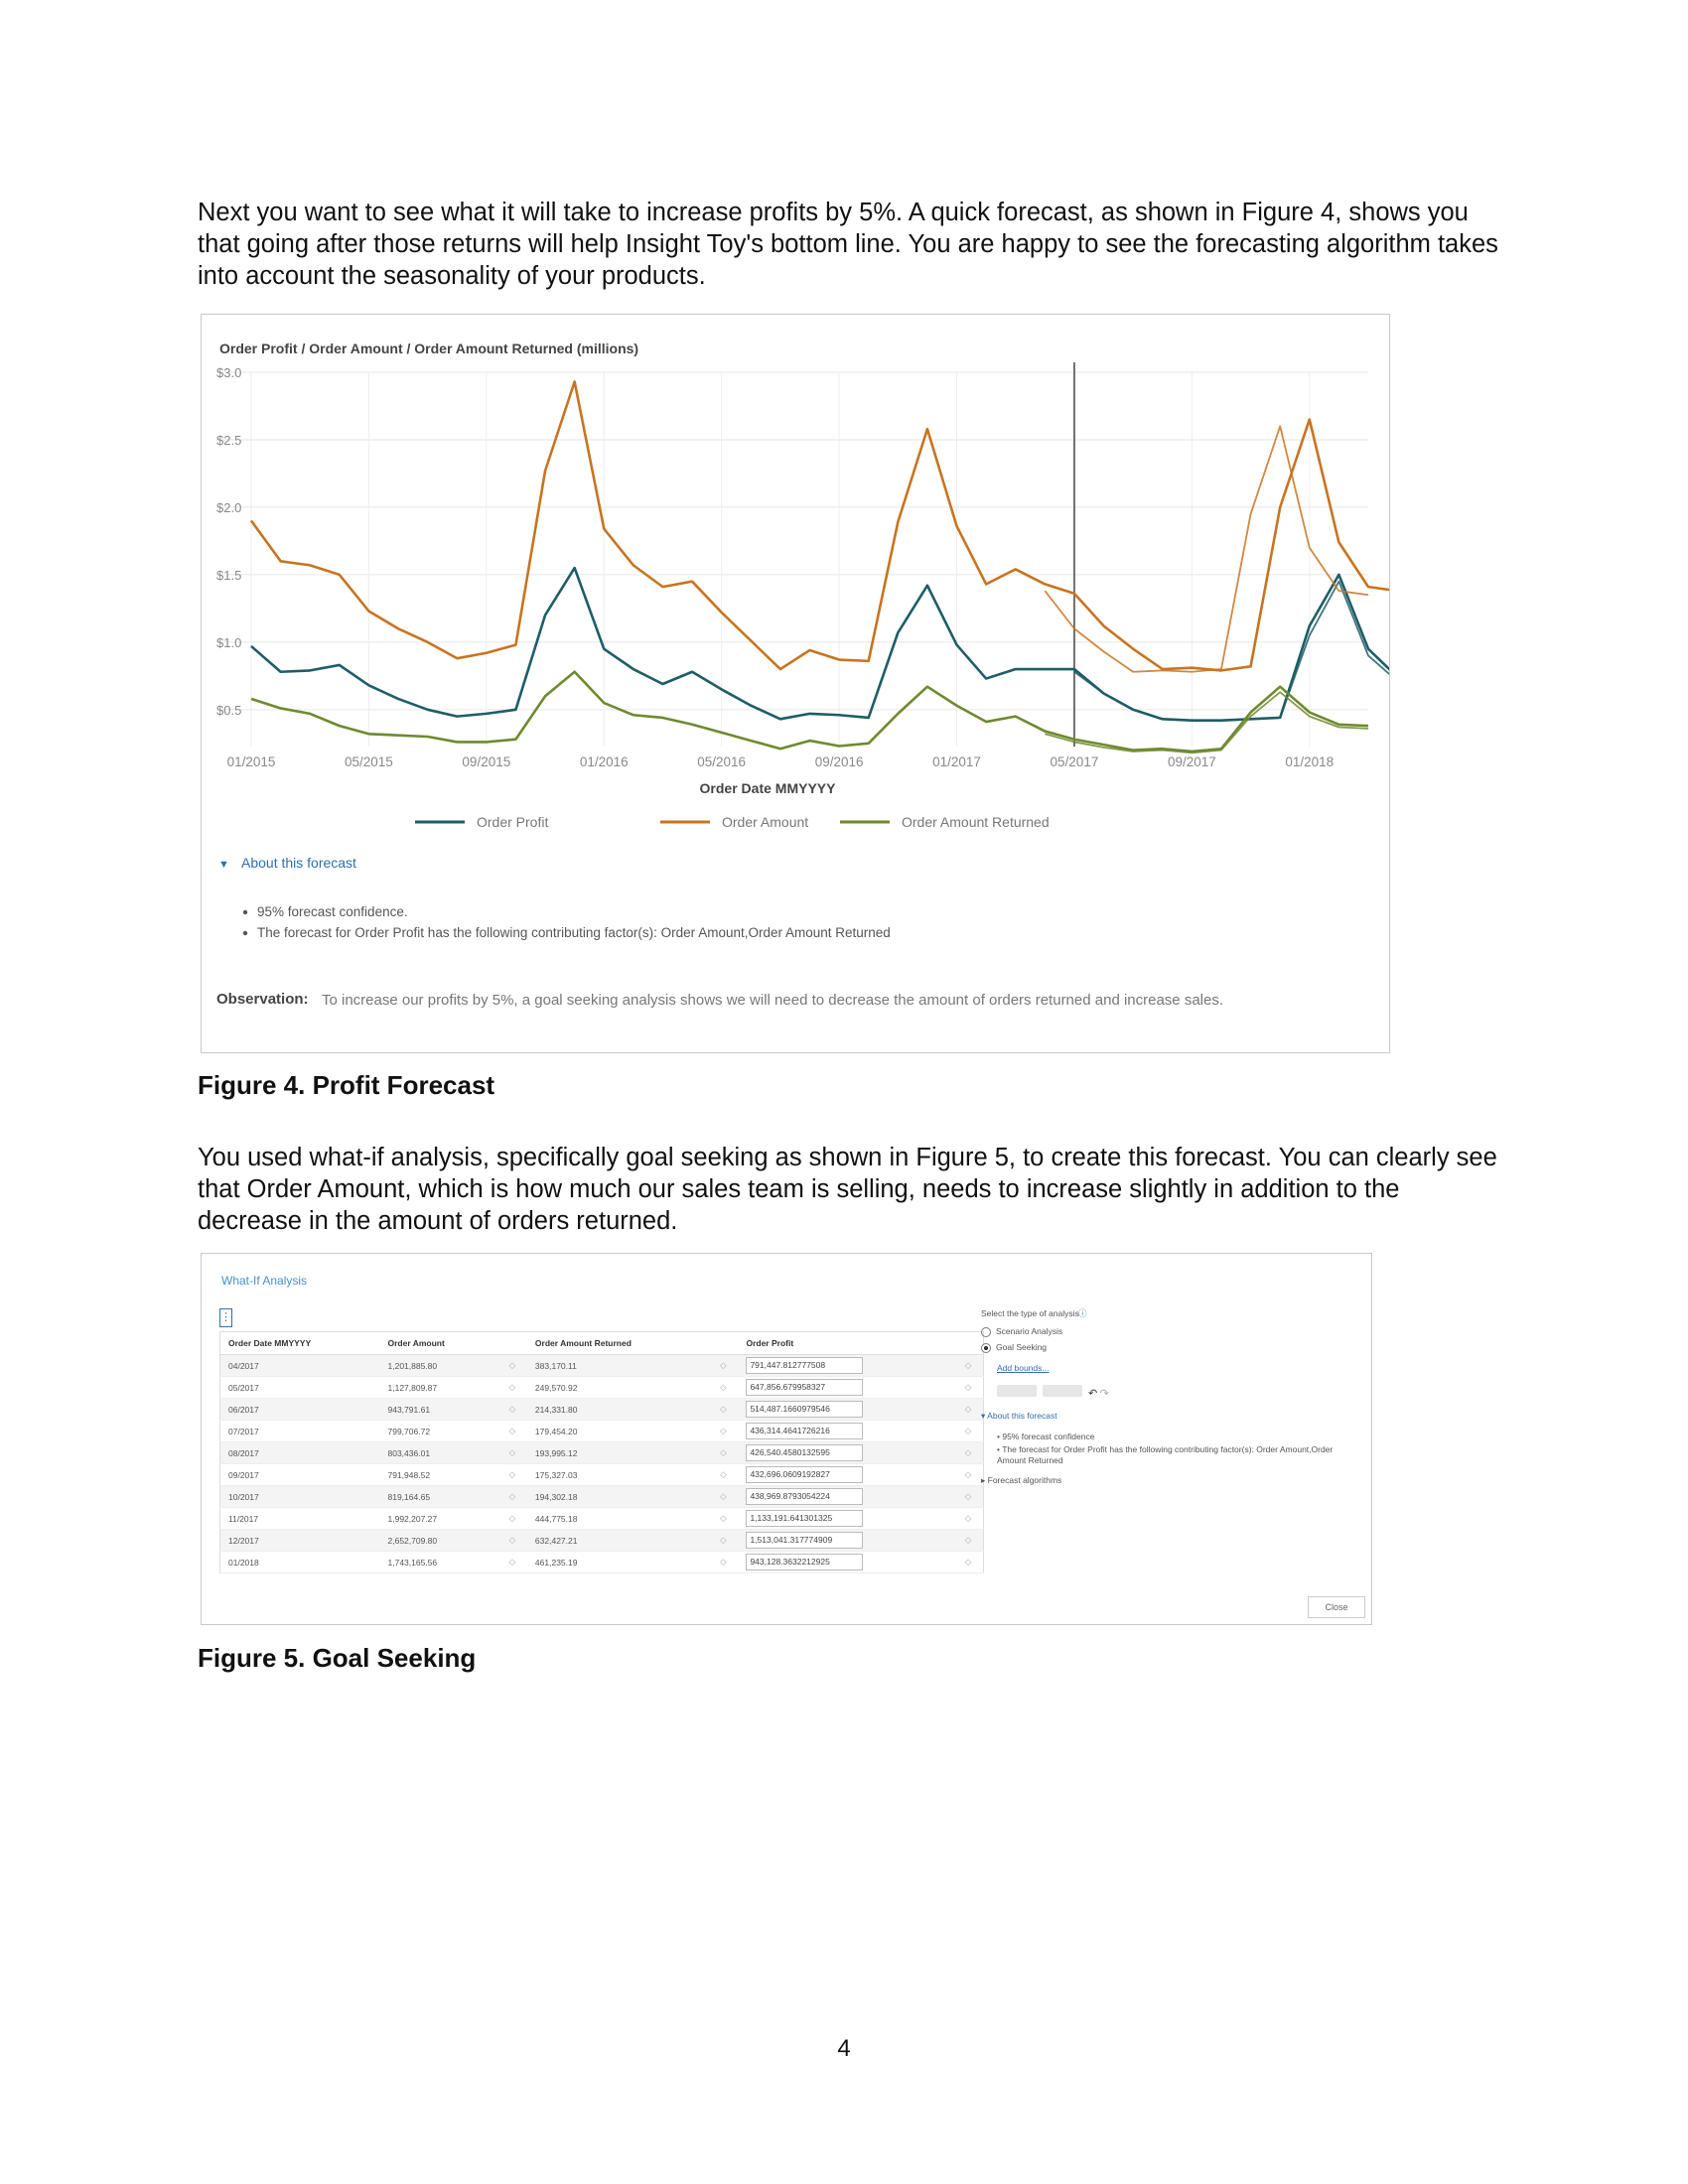 The image size is (1688, 2184). I want to click on vertical-dots-icon: ⋮, so click(225, 1317).